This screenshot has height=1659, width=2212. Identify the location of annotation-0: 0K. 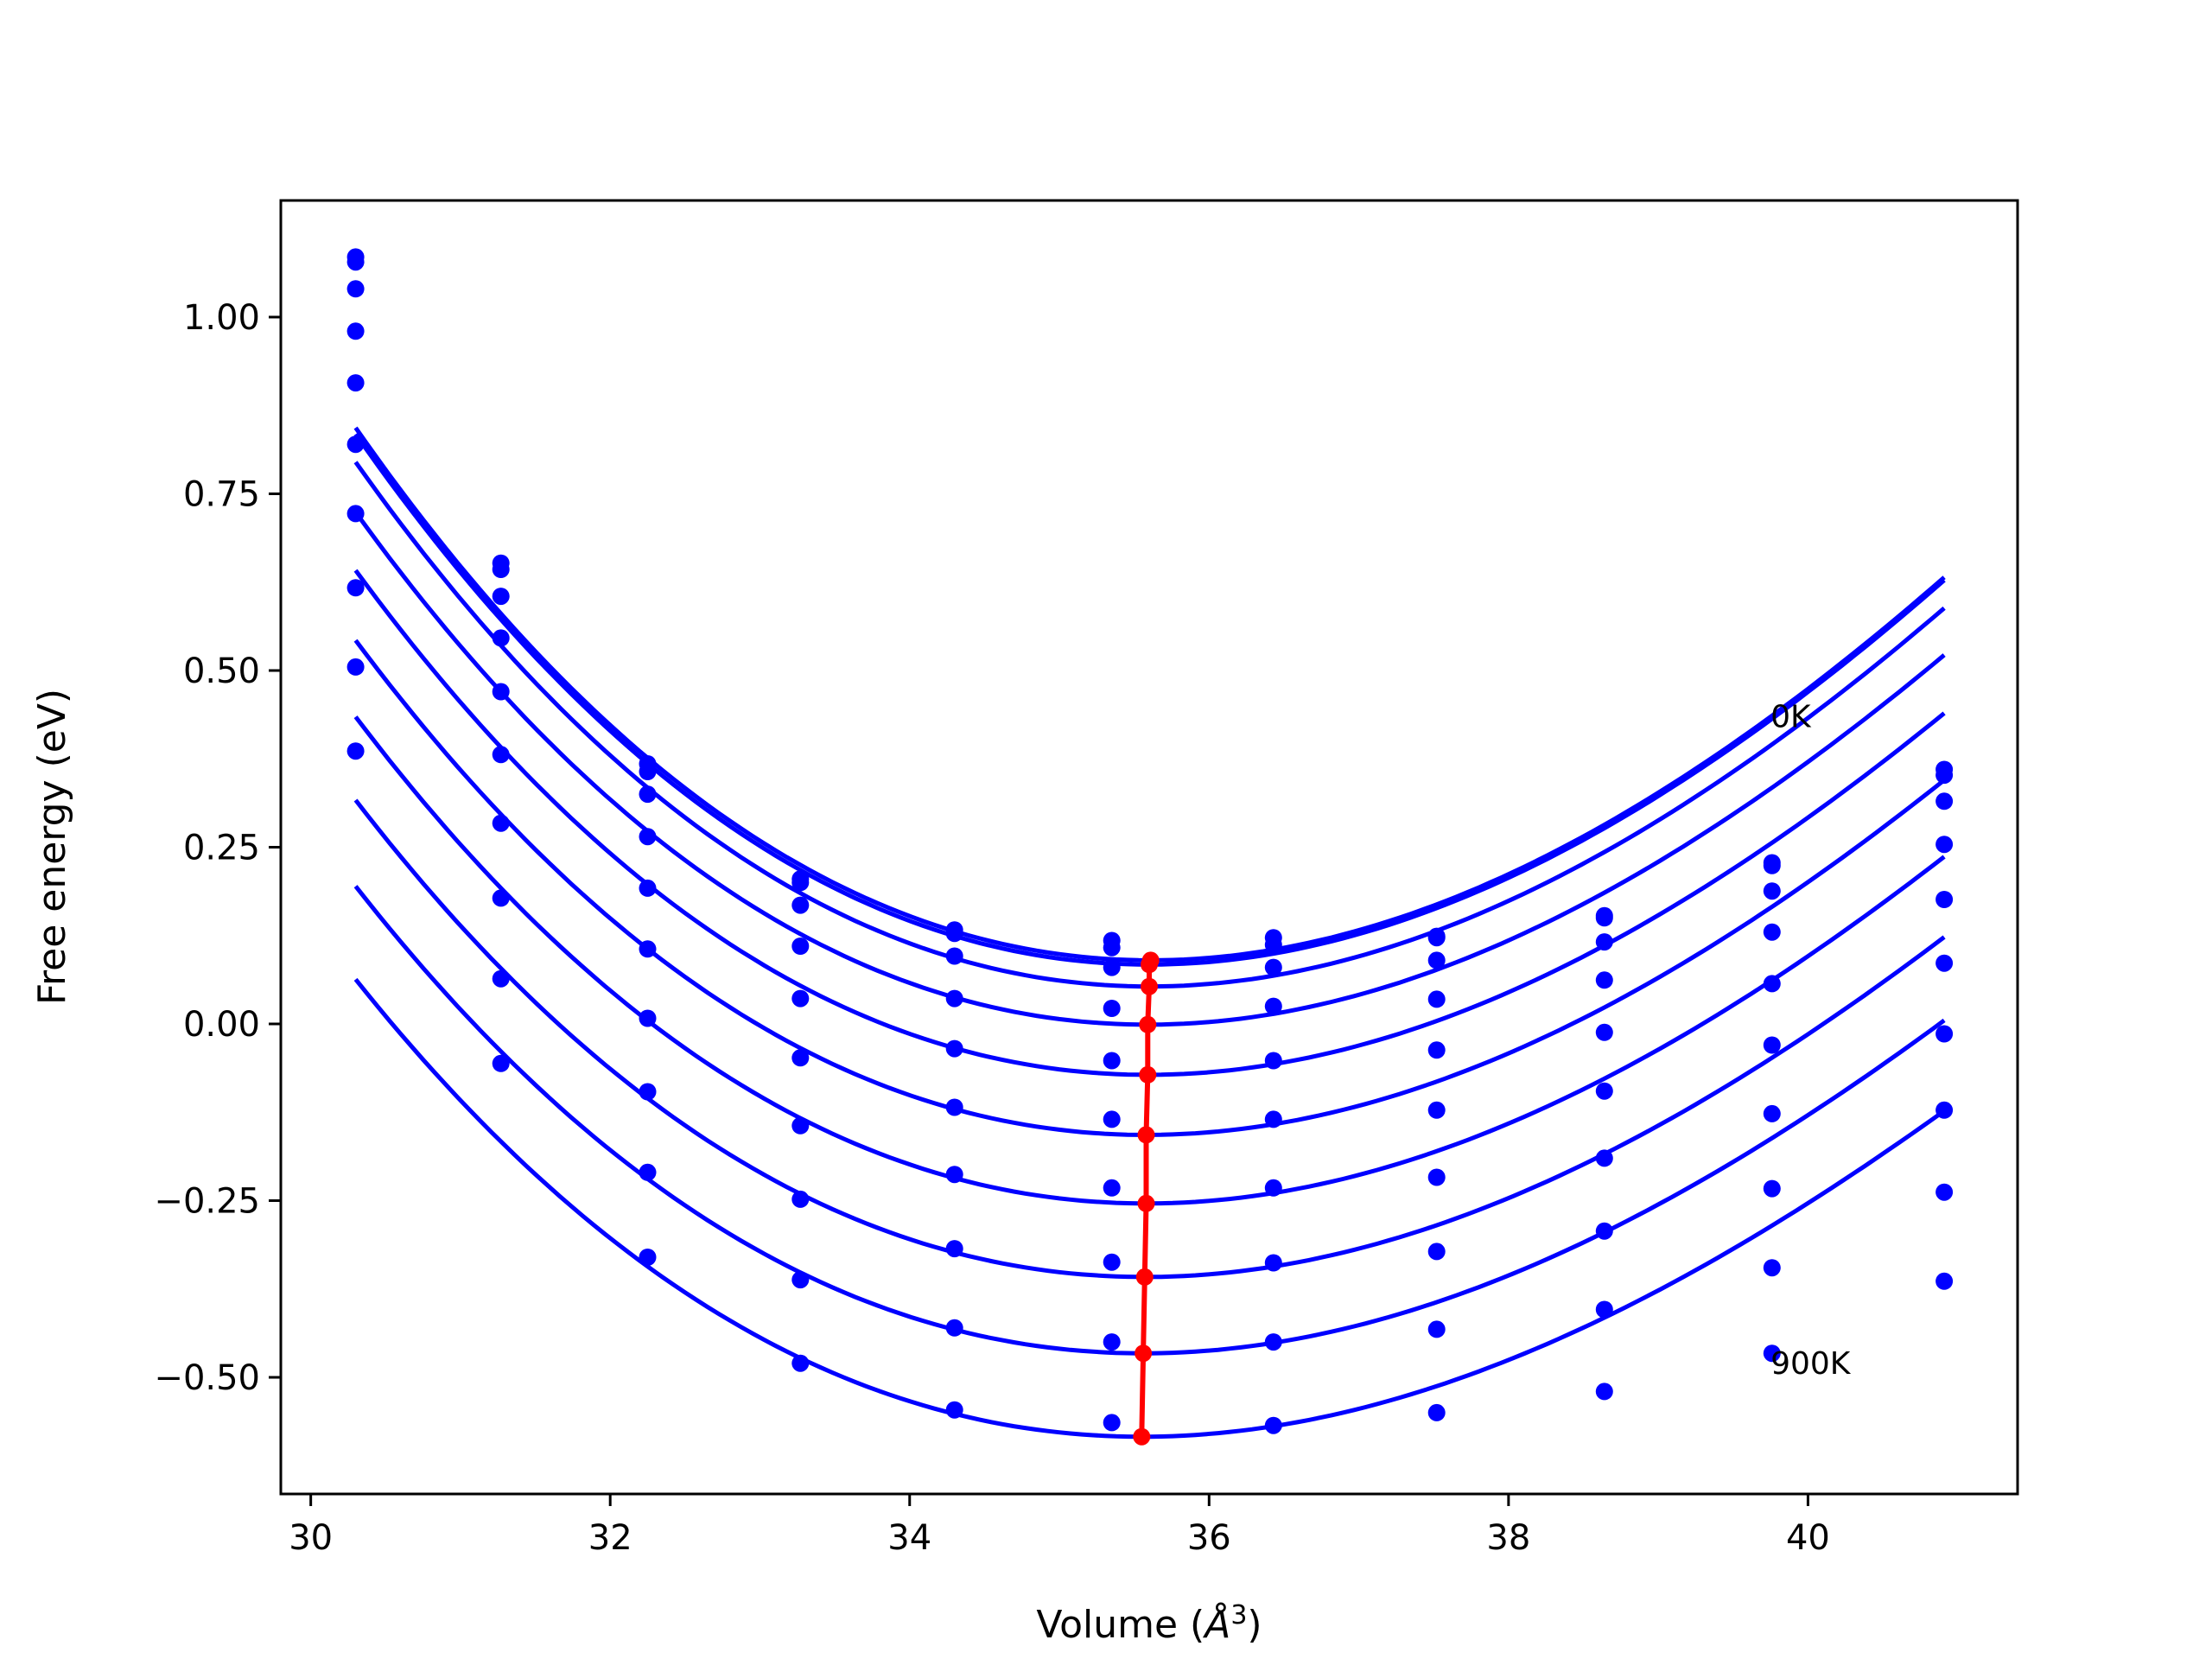
(1791, 716).